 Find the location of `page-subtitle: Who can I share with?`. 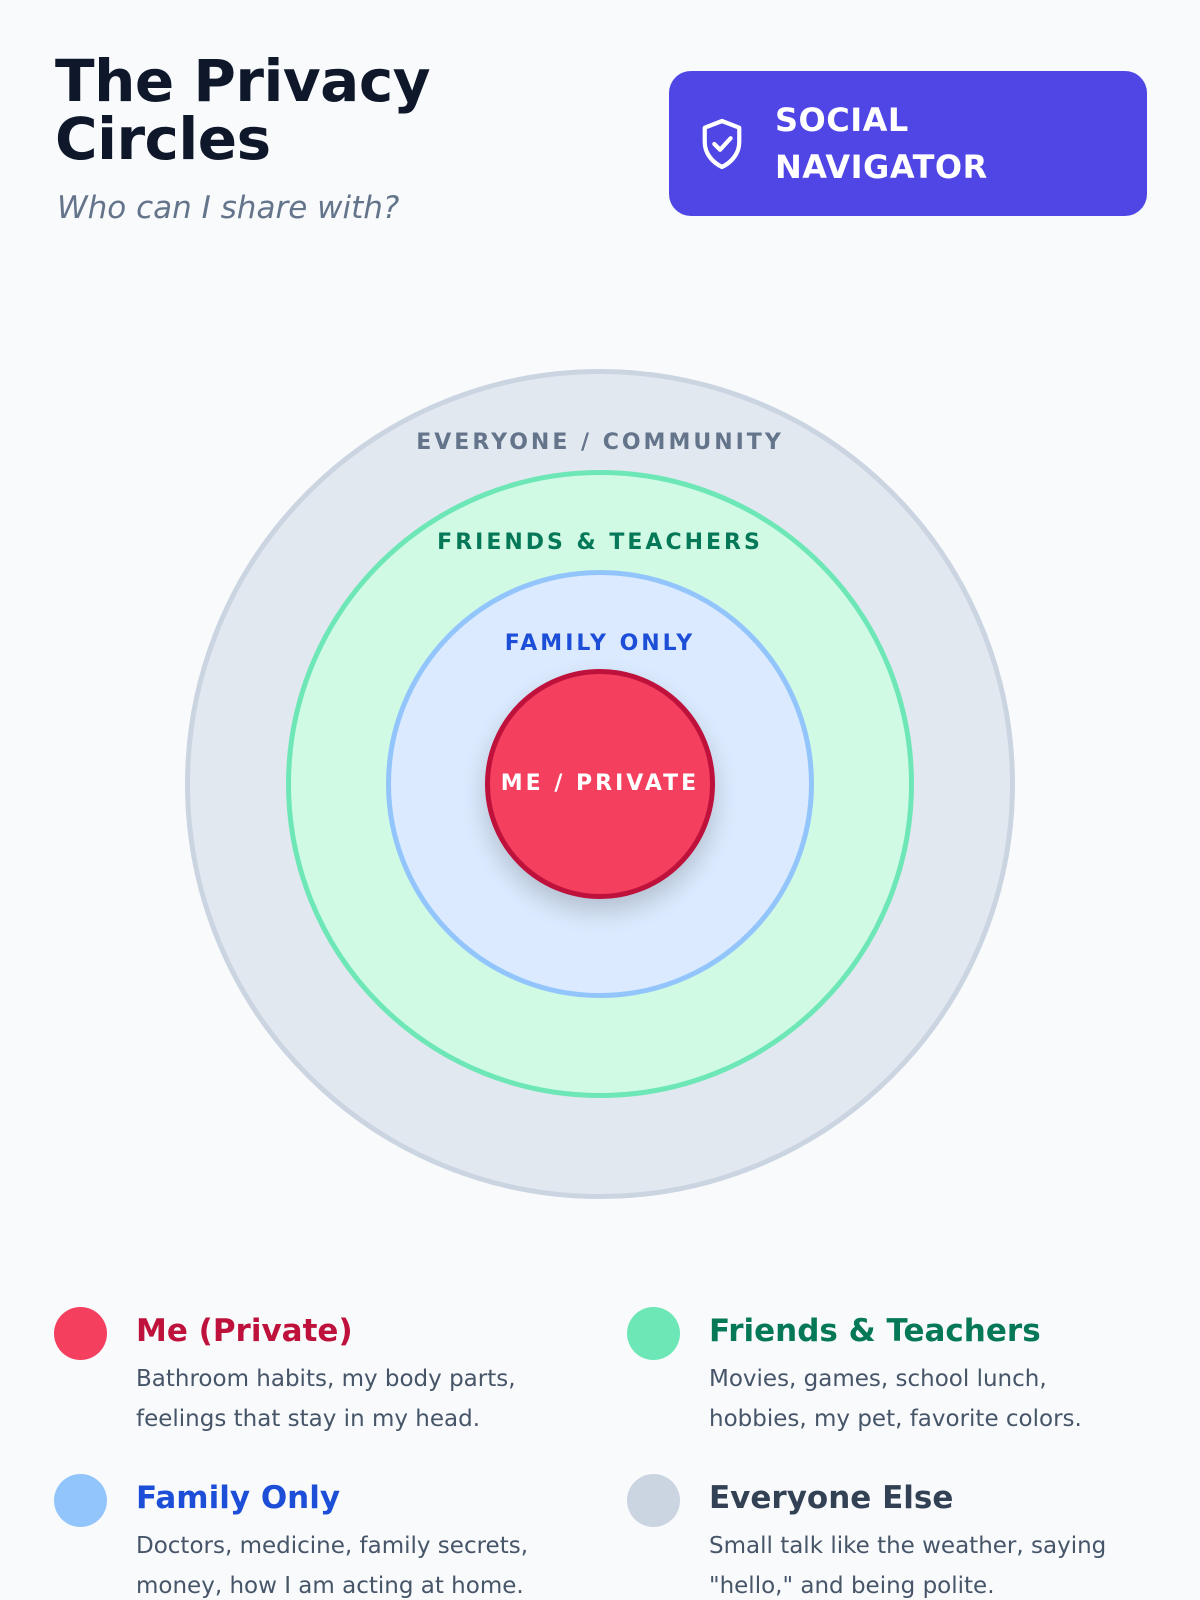

page-subtitle: Who can I share with? is located at coordinates (228, 208).